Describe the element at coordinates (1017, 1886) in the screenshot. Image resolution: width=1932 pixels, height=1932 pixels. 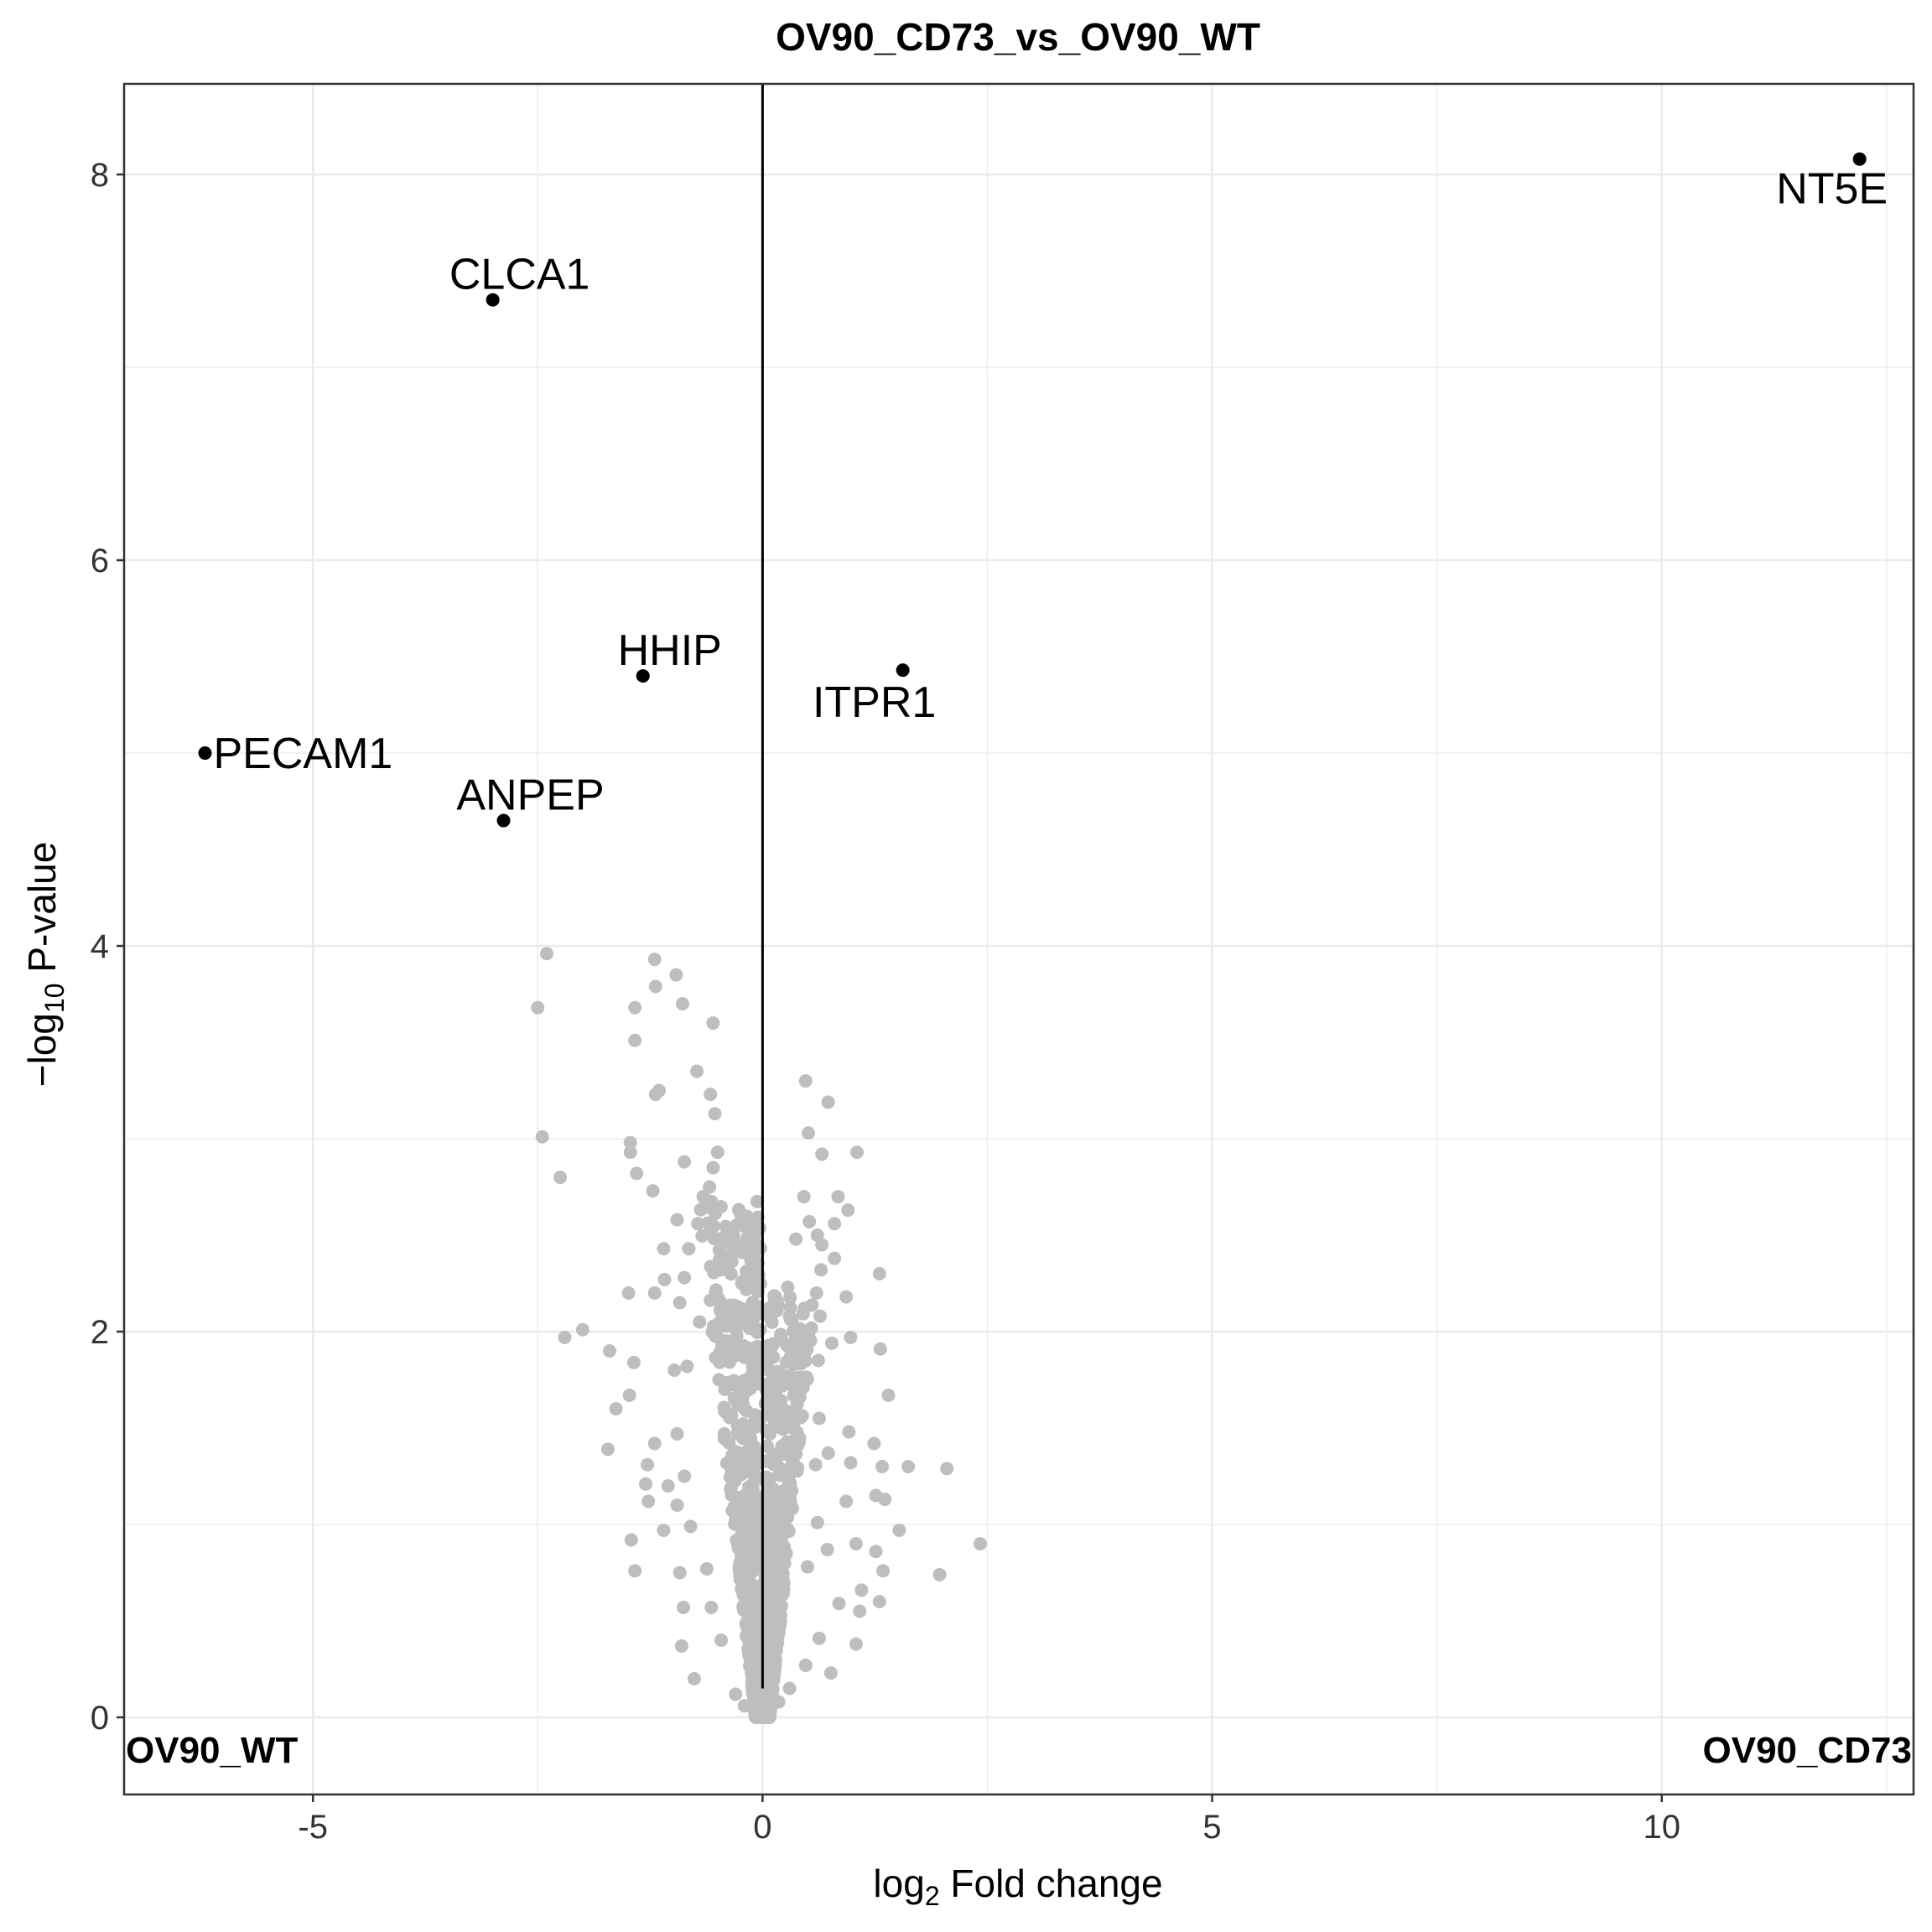
I see `x-axis-title: log2 Fold change` at that location.